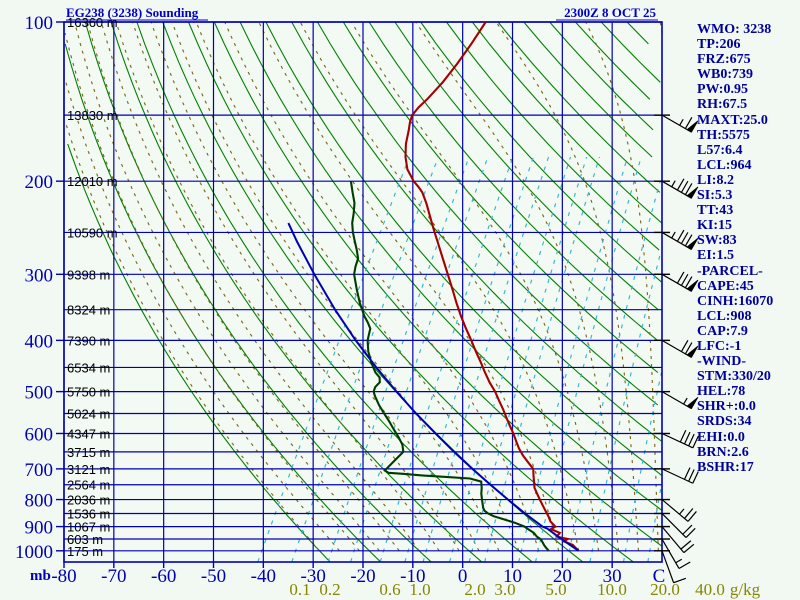  Describe the element at coordinates (88, 527) in the screenshot. I see `height-label: 1067 m` at that location.